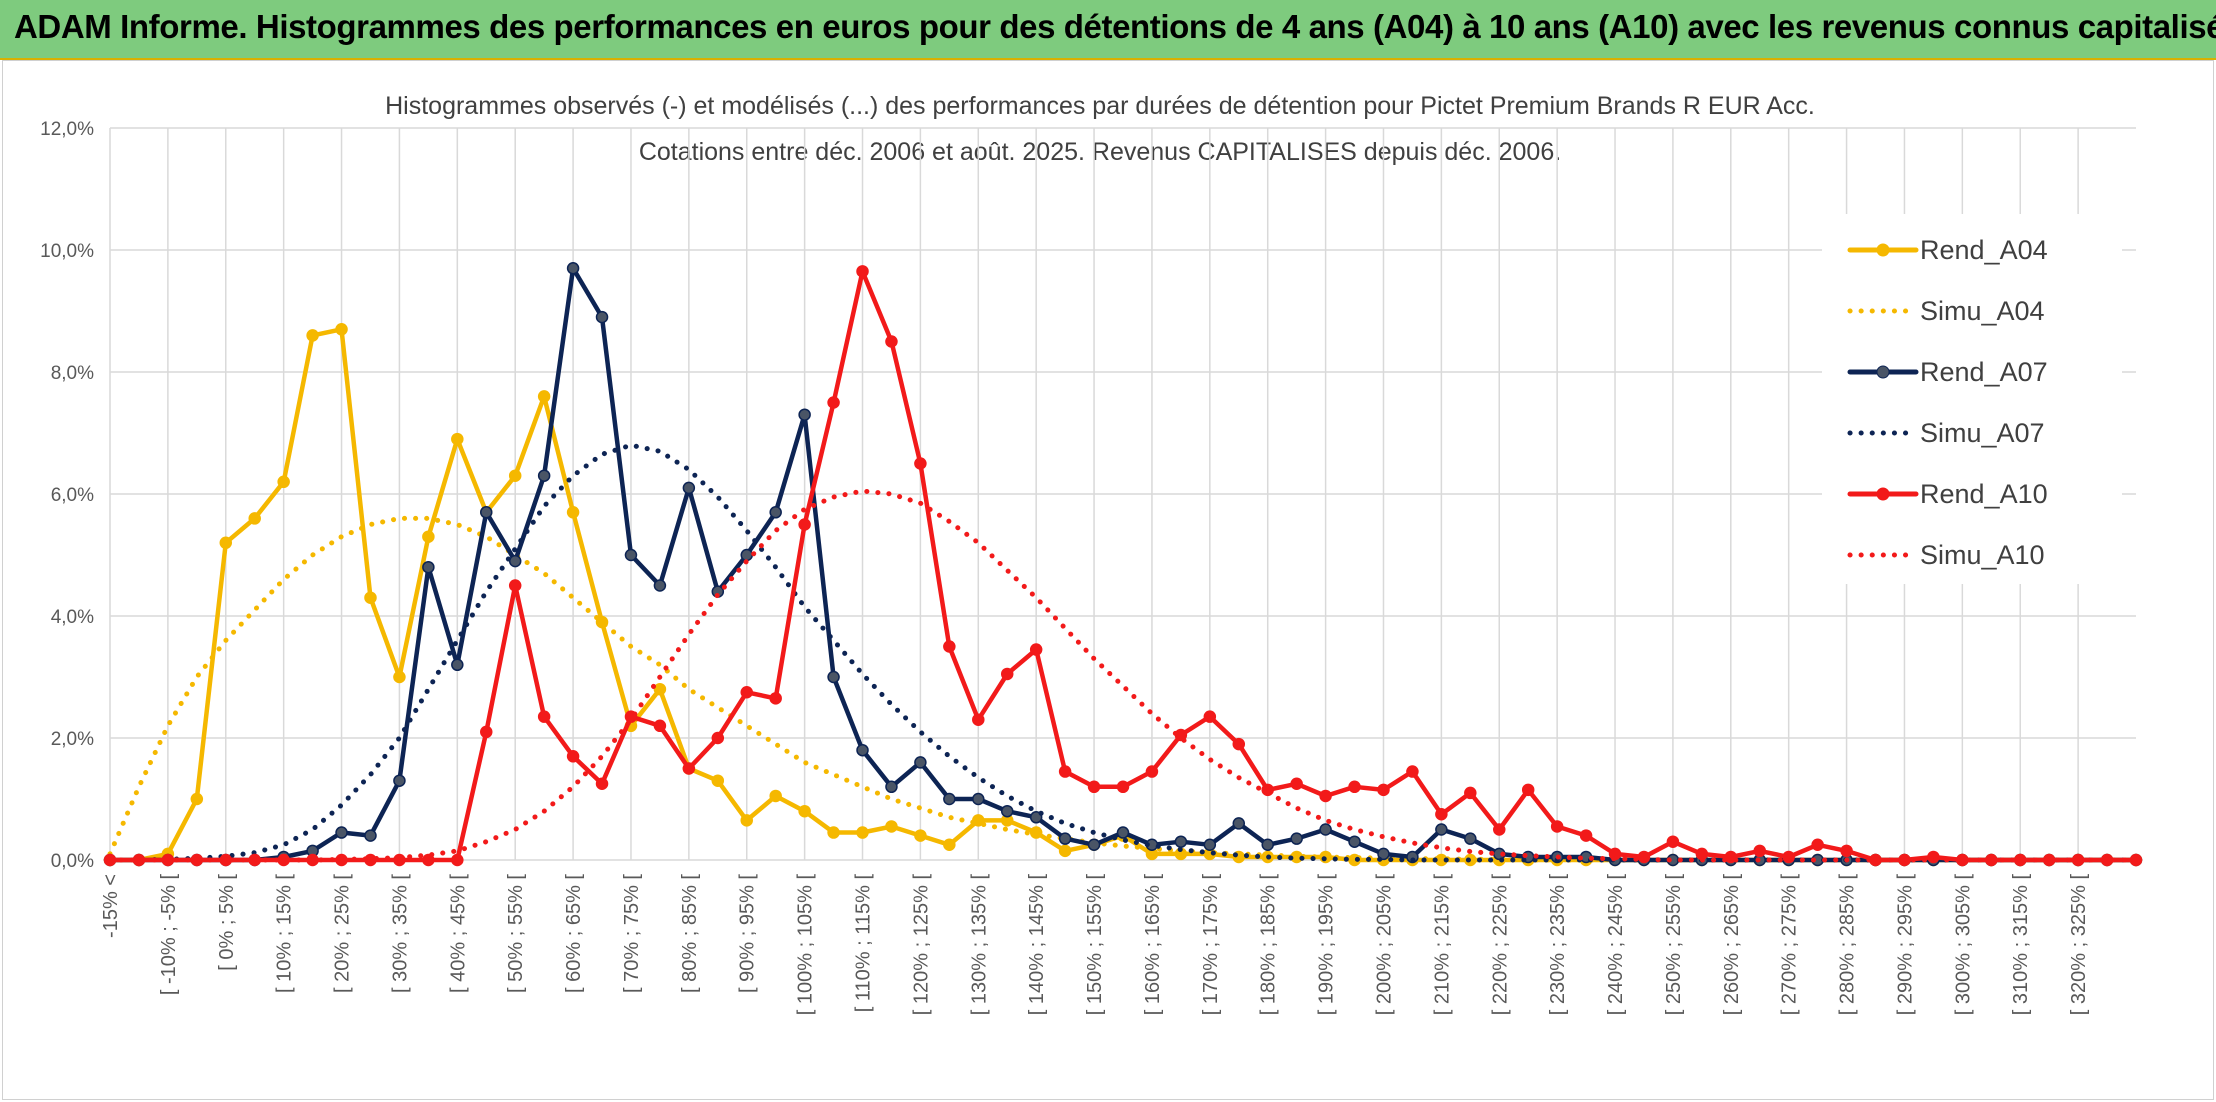  I want to click on y-tick-label: 2,0%, so click(72, 739).